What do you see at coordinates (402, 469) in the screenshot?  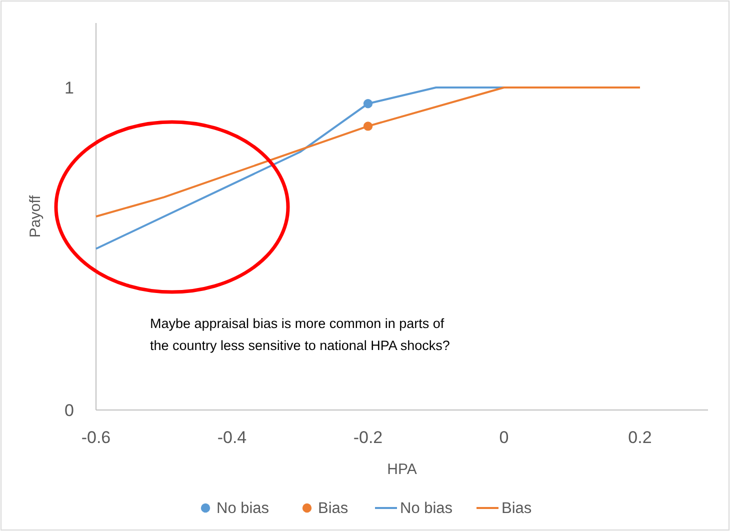 I see `x-axis-title: HPA` at bounding box center [402, 469].